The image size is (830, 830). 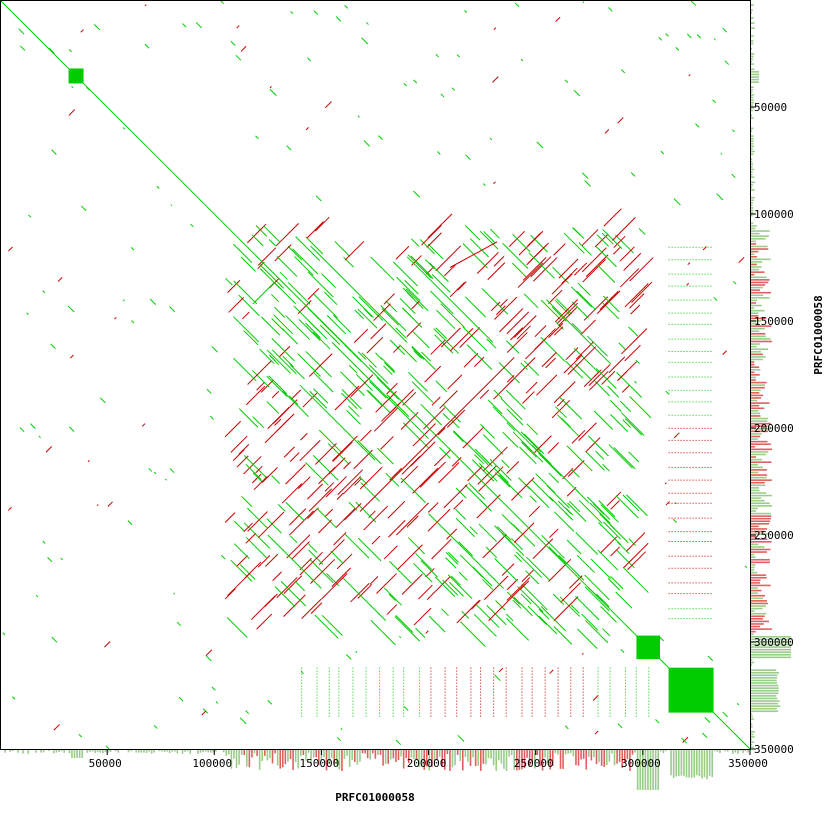 What do you see at coordinates (774, 535) in the screenshot?
I see `y-tick-label: 250000` at bounding box center [774, 535].